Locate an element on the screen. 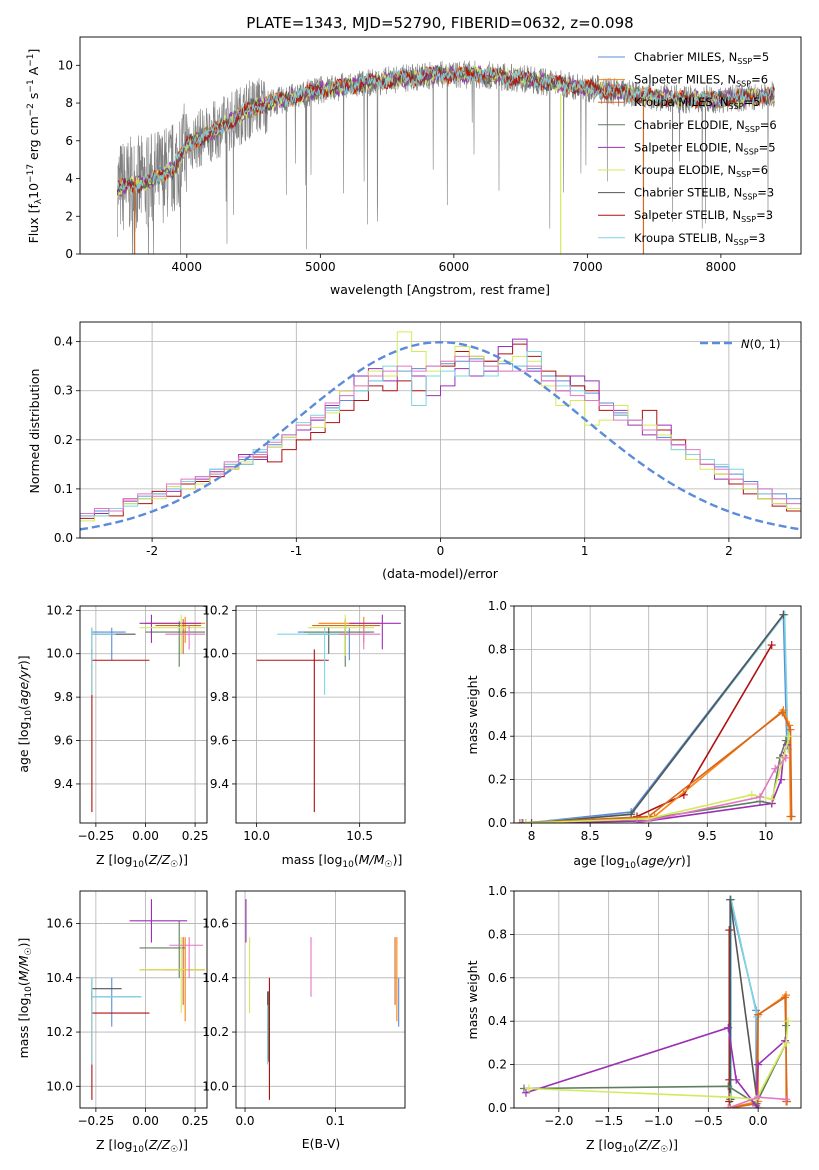 The width and height of the screenshot is (819, 1170). mass_vs_Z-xtick-label: −0.25 is located at coordinates (95, 1121).